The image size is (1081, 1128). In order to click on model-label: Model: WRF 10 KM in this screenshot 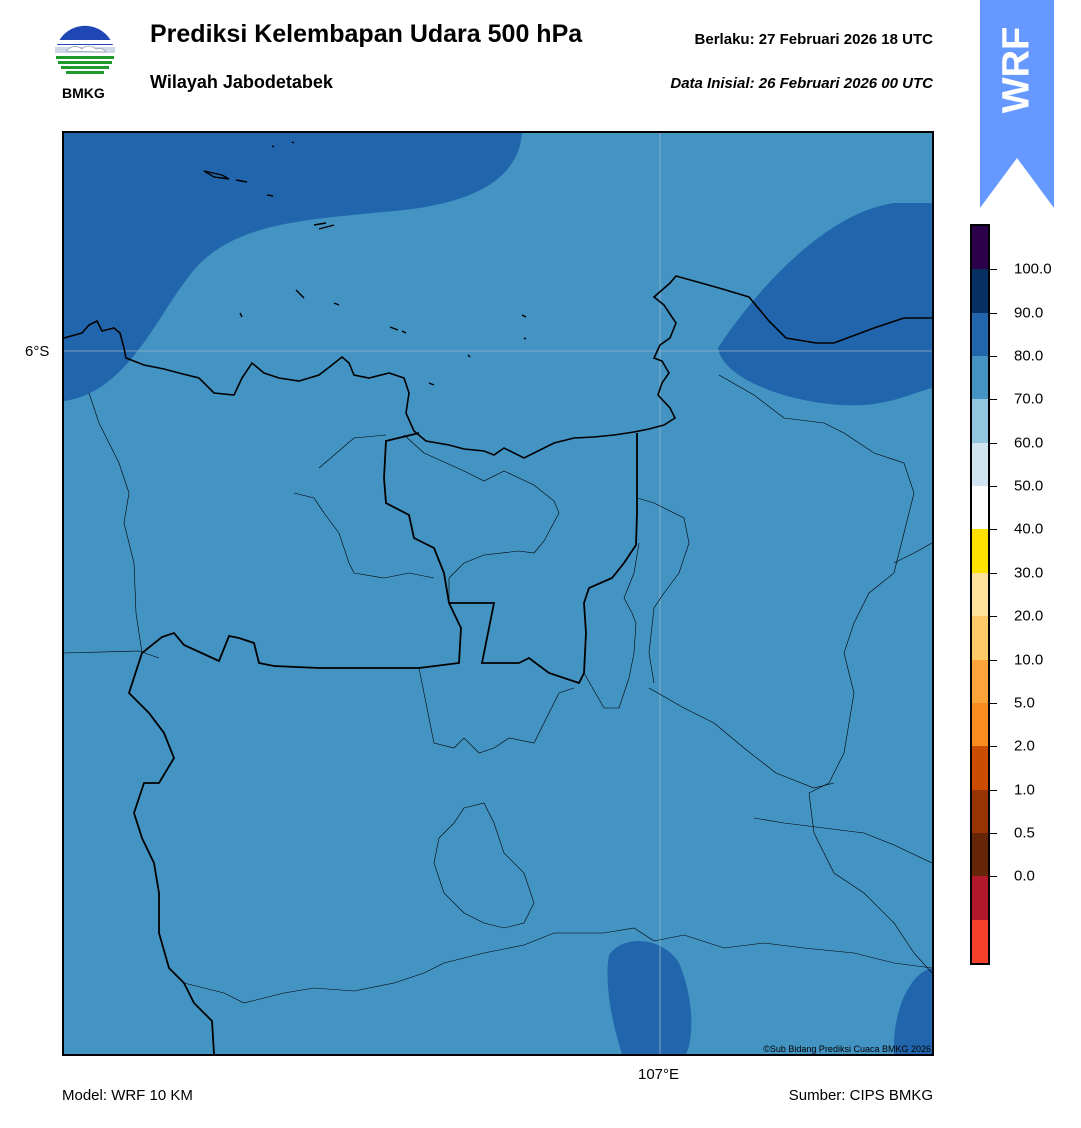, I will do `click(127, 1095)`.